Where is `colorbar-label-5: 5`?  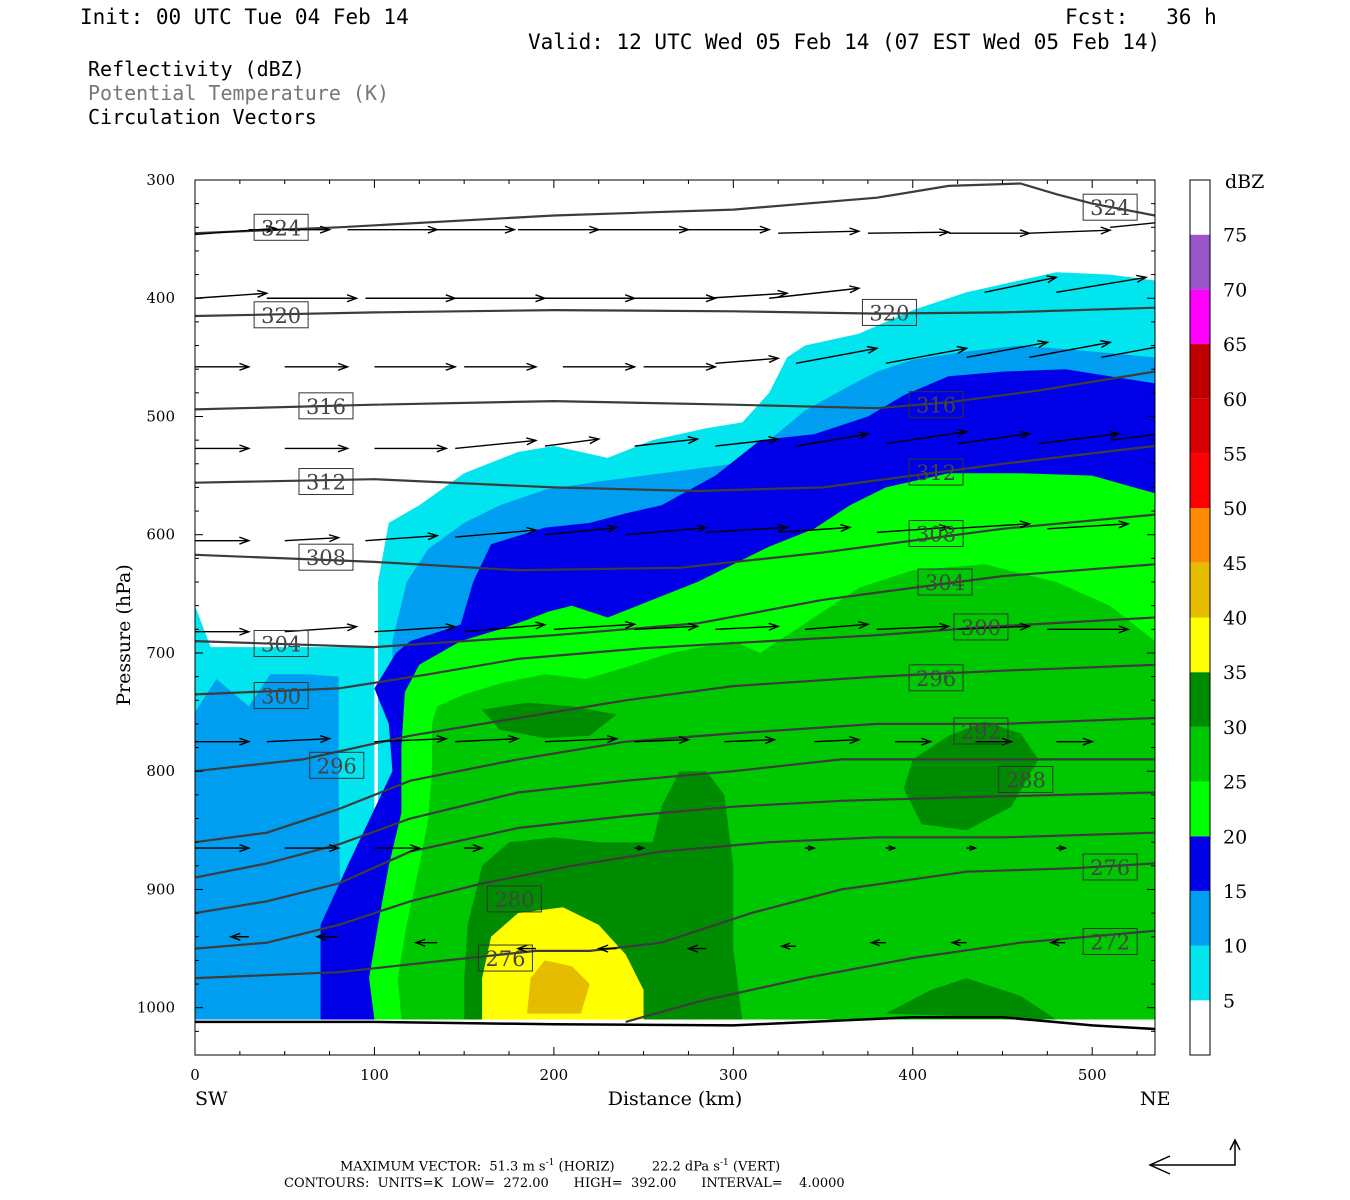
colorbar-label-5: 5 is located at coordinates (1229, 1001).